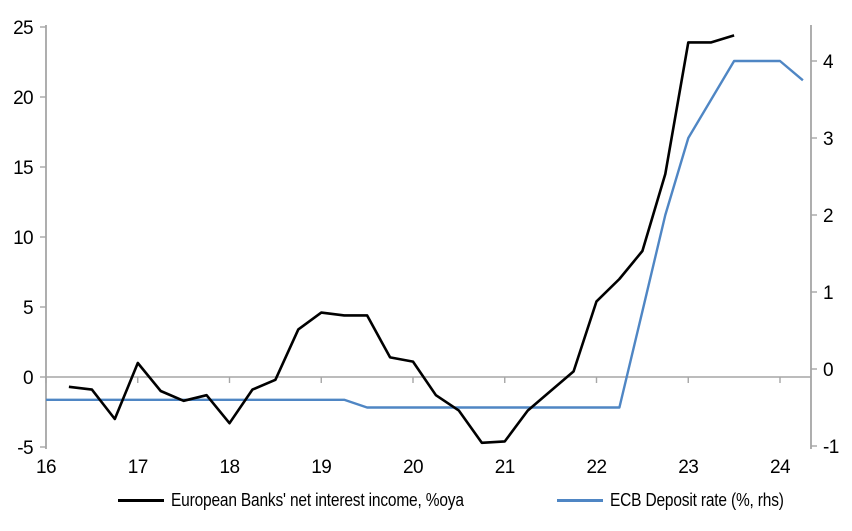 The width and height of the screenshot is (852, 531). I want to click on x-axis-label: 19, so click(321, 467).